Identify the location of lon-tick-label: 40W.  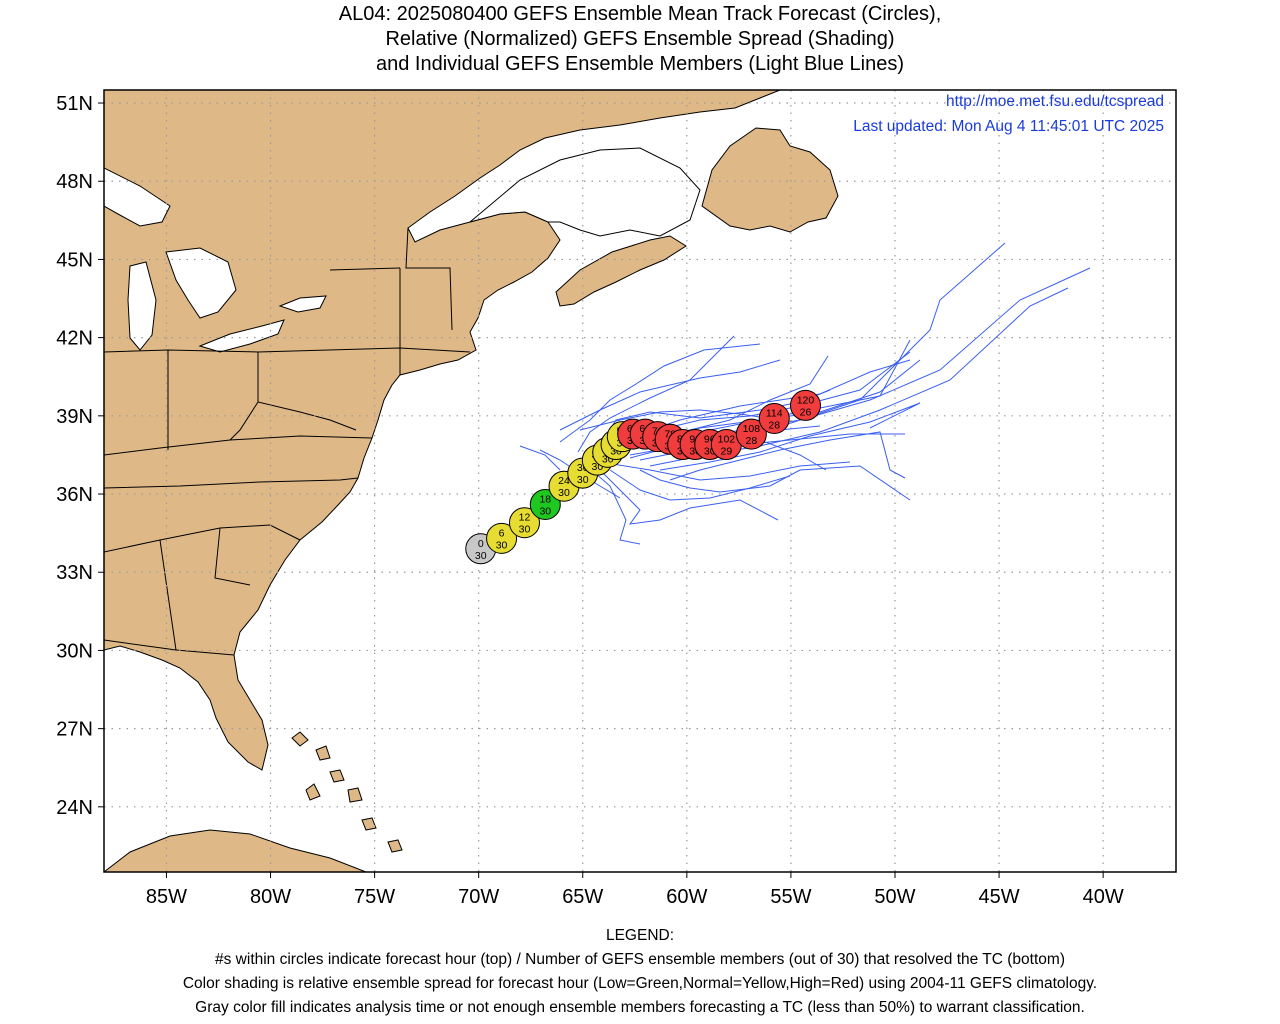
(1103, 897).